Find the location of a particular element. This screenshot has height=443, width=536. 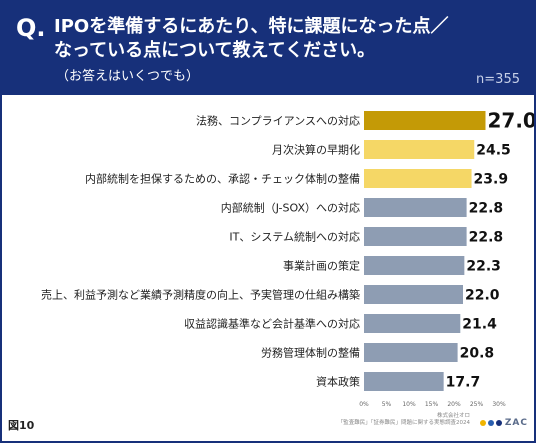

credit-company: 株式会社オロ is located at coordinates (453, 416).